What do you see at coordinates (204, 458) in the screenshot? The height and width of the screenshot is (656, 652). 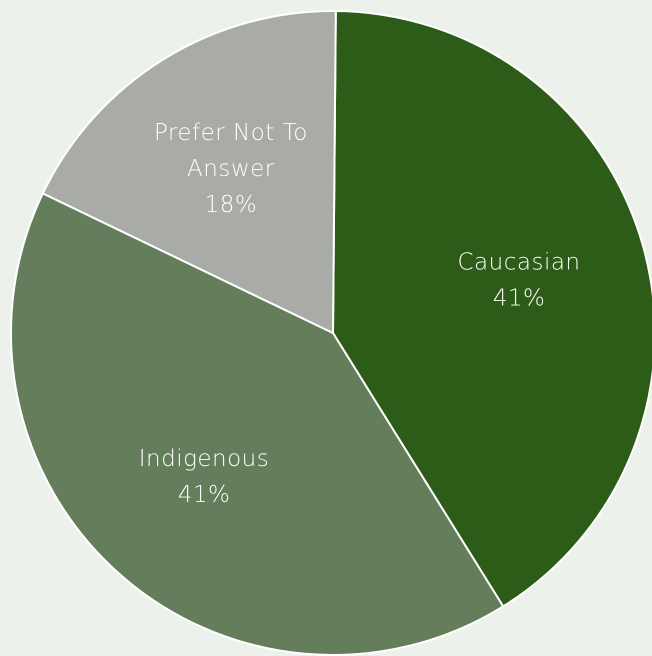 I see `pie-label-category: Indigenous` at bounding box center [204, 458].